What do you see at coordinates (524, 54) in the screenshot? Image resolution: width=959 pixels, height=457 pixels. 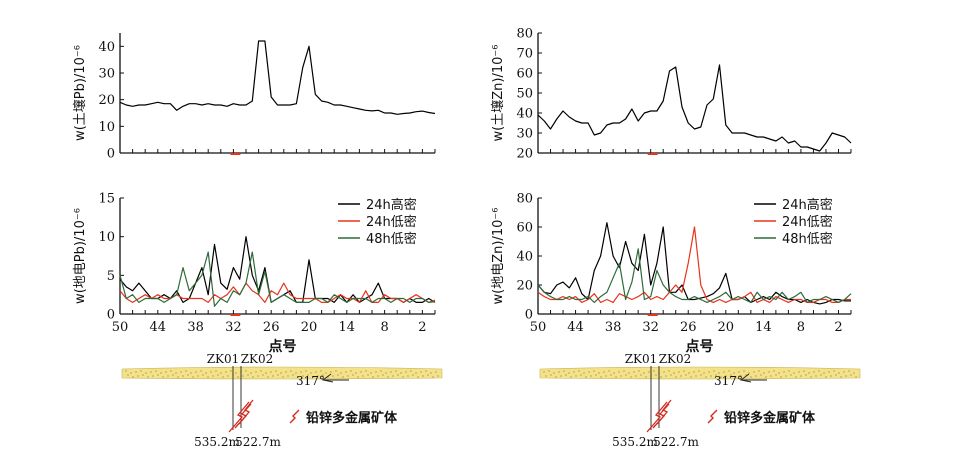 I see `y-tick-label: 70` at bounding box center [524, 54].